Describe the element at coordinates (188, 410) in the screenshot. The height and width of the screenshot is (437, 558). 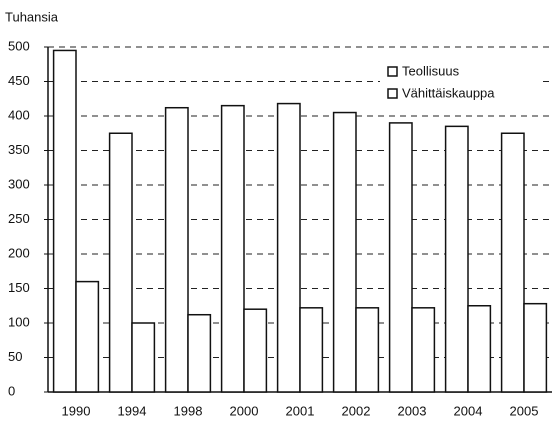
I see `x-tick-label: 1998` at that location.